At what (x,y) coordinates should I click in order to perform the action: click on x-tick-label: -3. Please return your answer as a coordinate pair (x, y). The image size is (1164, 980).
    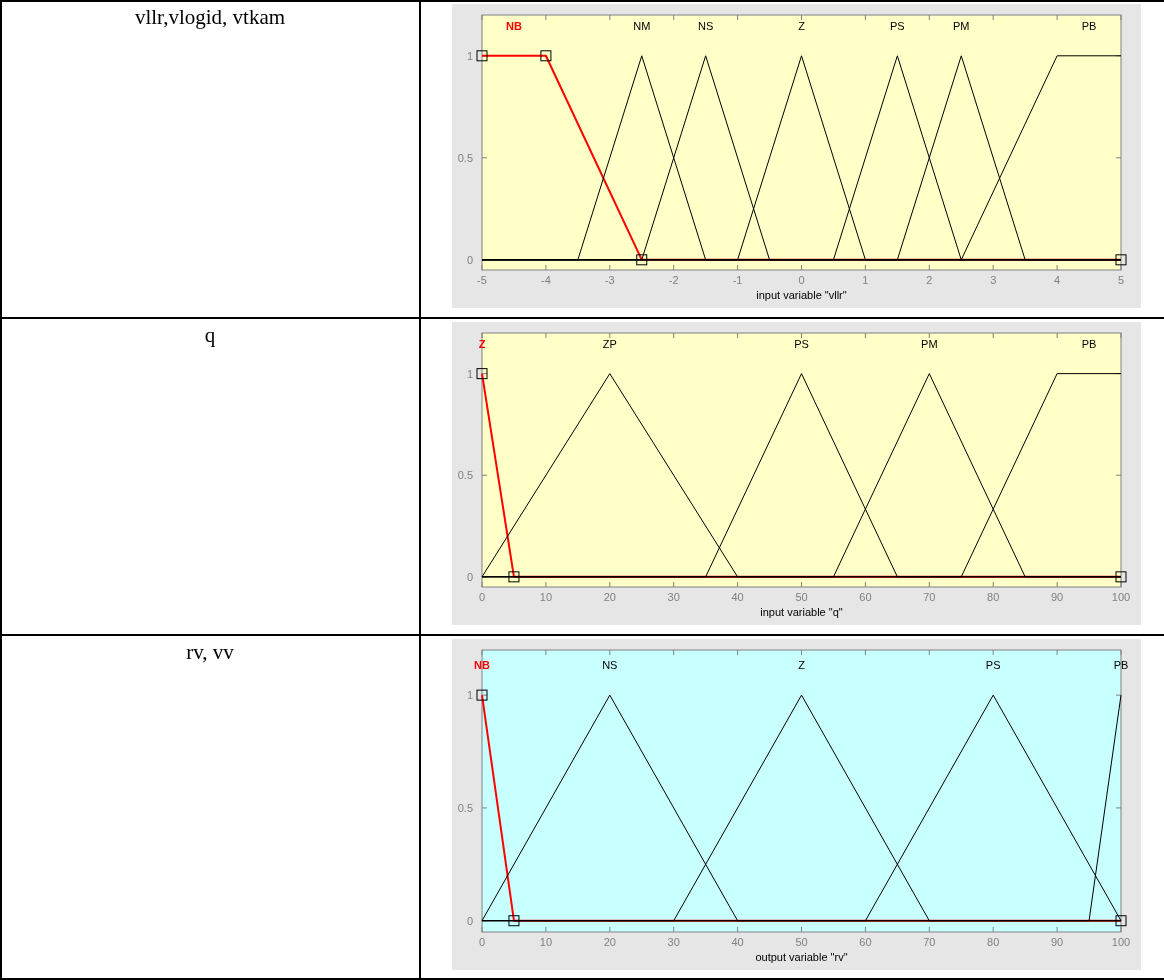
    Looking at the image, I should click on (609, 280).